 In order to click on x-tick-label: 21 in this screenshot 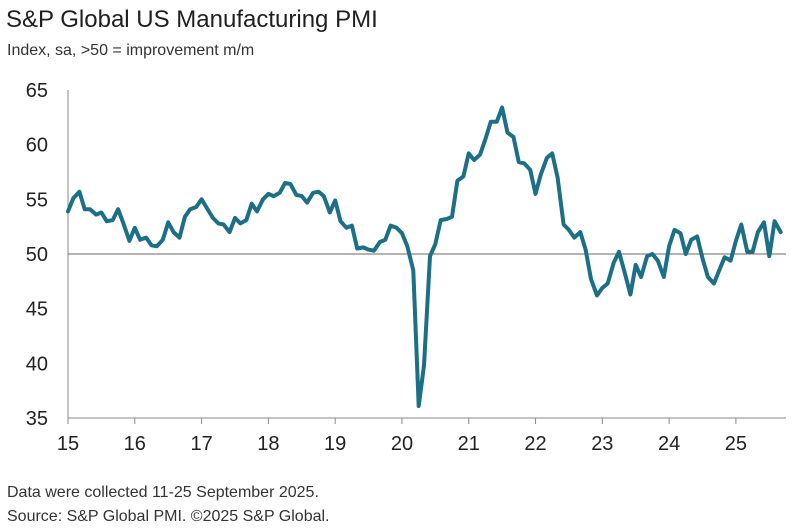, I will do `click(469, 444)`.